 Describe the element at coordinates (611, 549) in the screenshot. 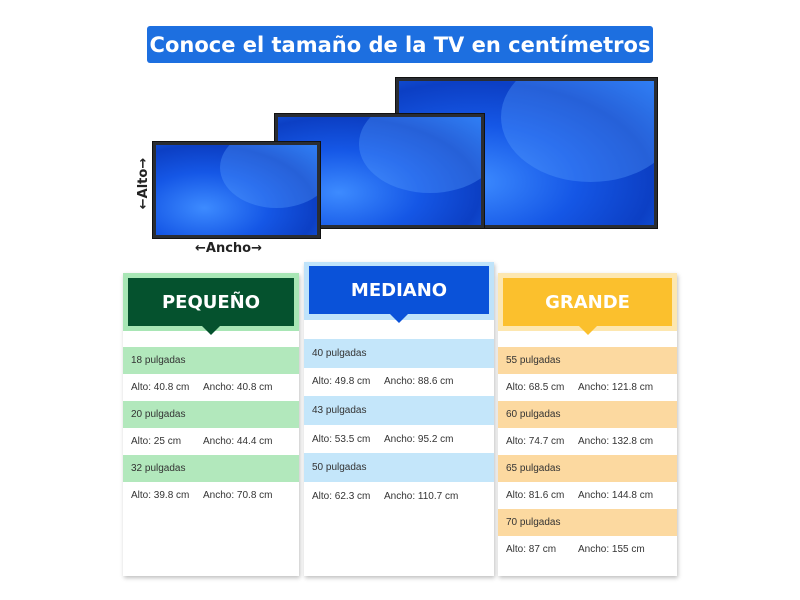

I see `ancho-value: Ancho: 155 cm` at that location.